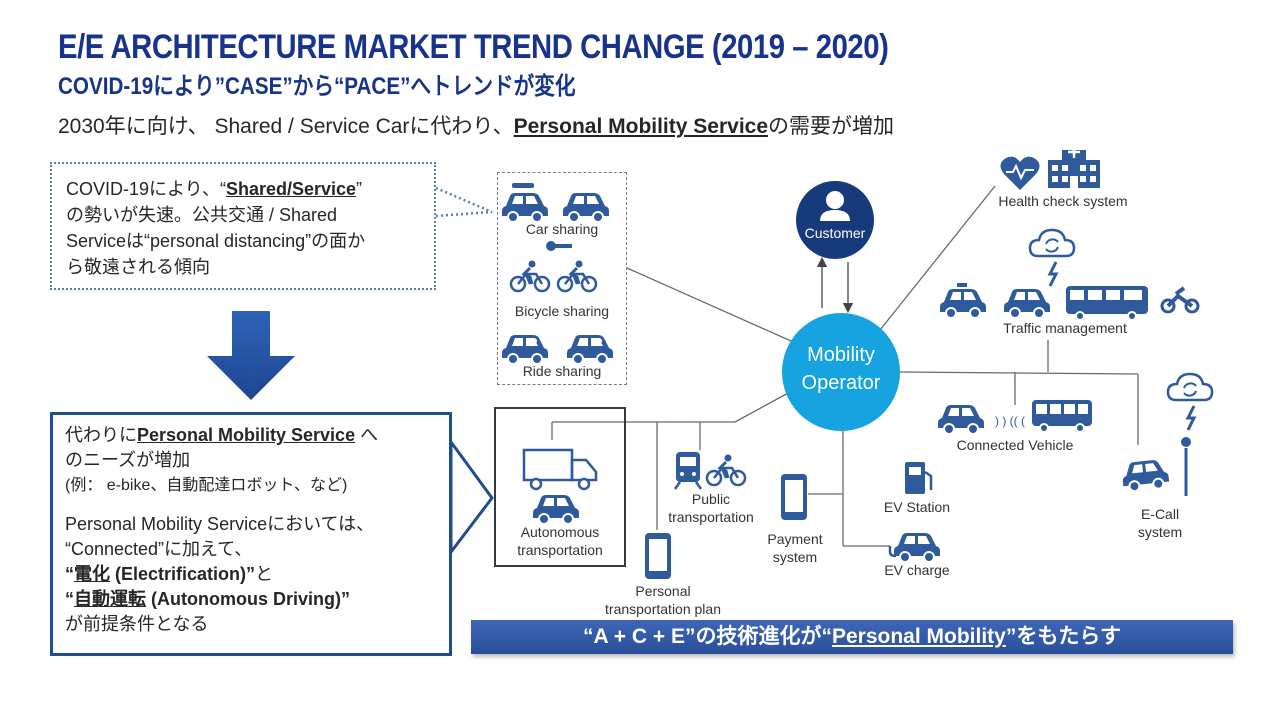  What do you see at coordinates (464, 202) in the screenshot?
I see `covid-callout-tail` at bounding box center [464, 202].